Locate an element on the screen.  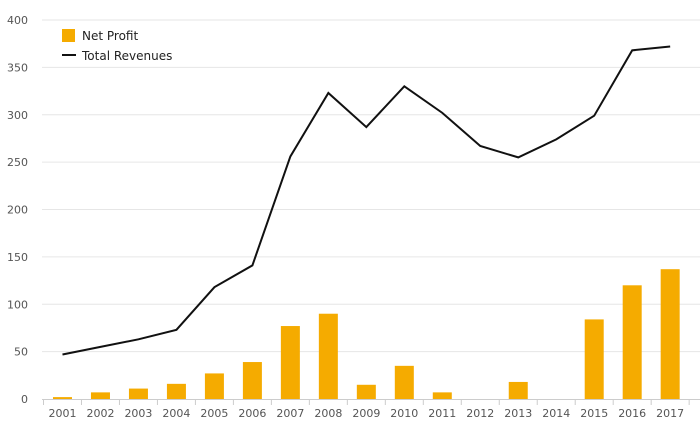
y-tick-label: 50 is located at coordinates (21, 352).